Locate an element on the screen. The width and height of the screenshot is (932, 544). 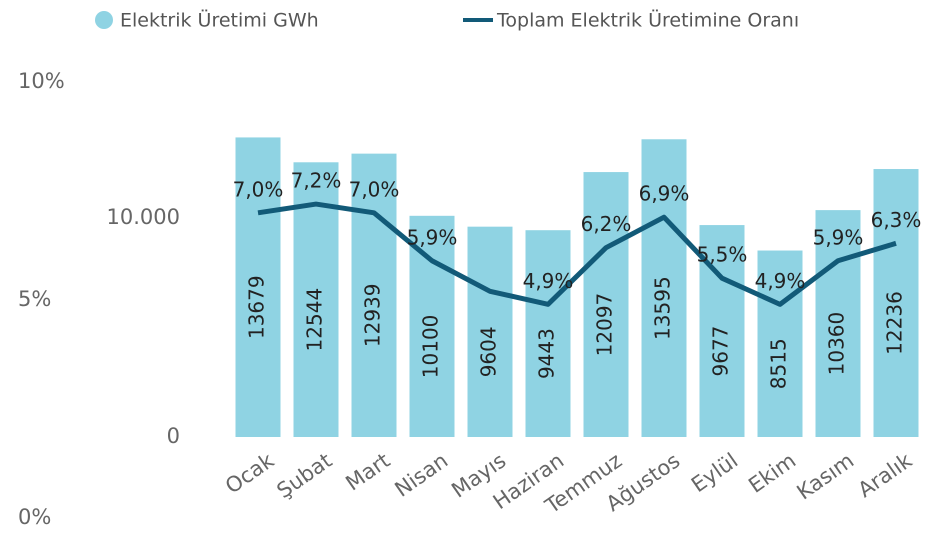
y-tick-label: 0 is located at coordinates (173, 436).